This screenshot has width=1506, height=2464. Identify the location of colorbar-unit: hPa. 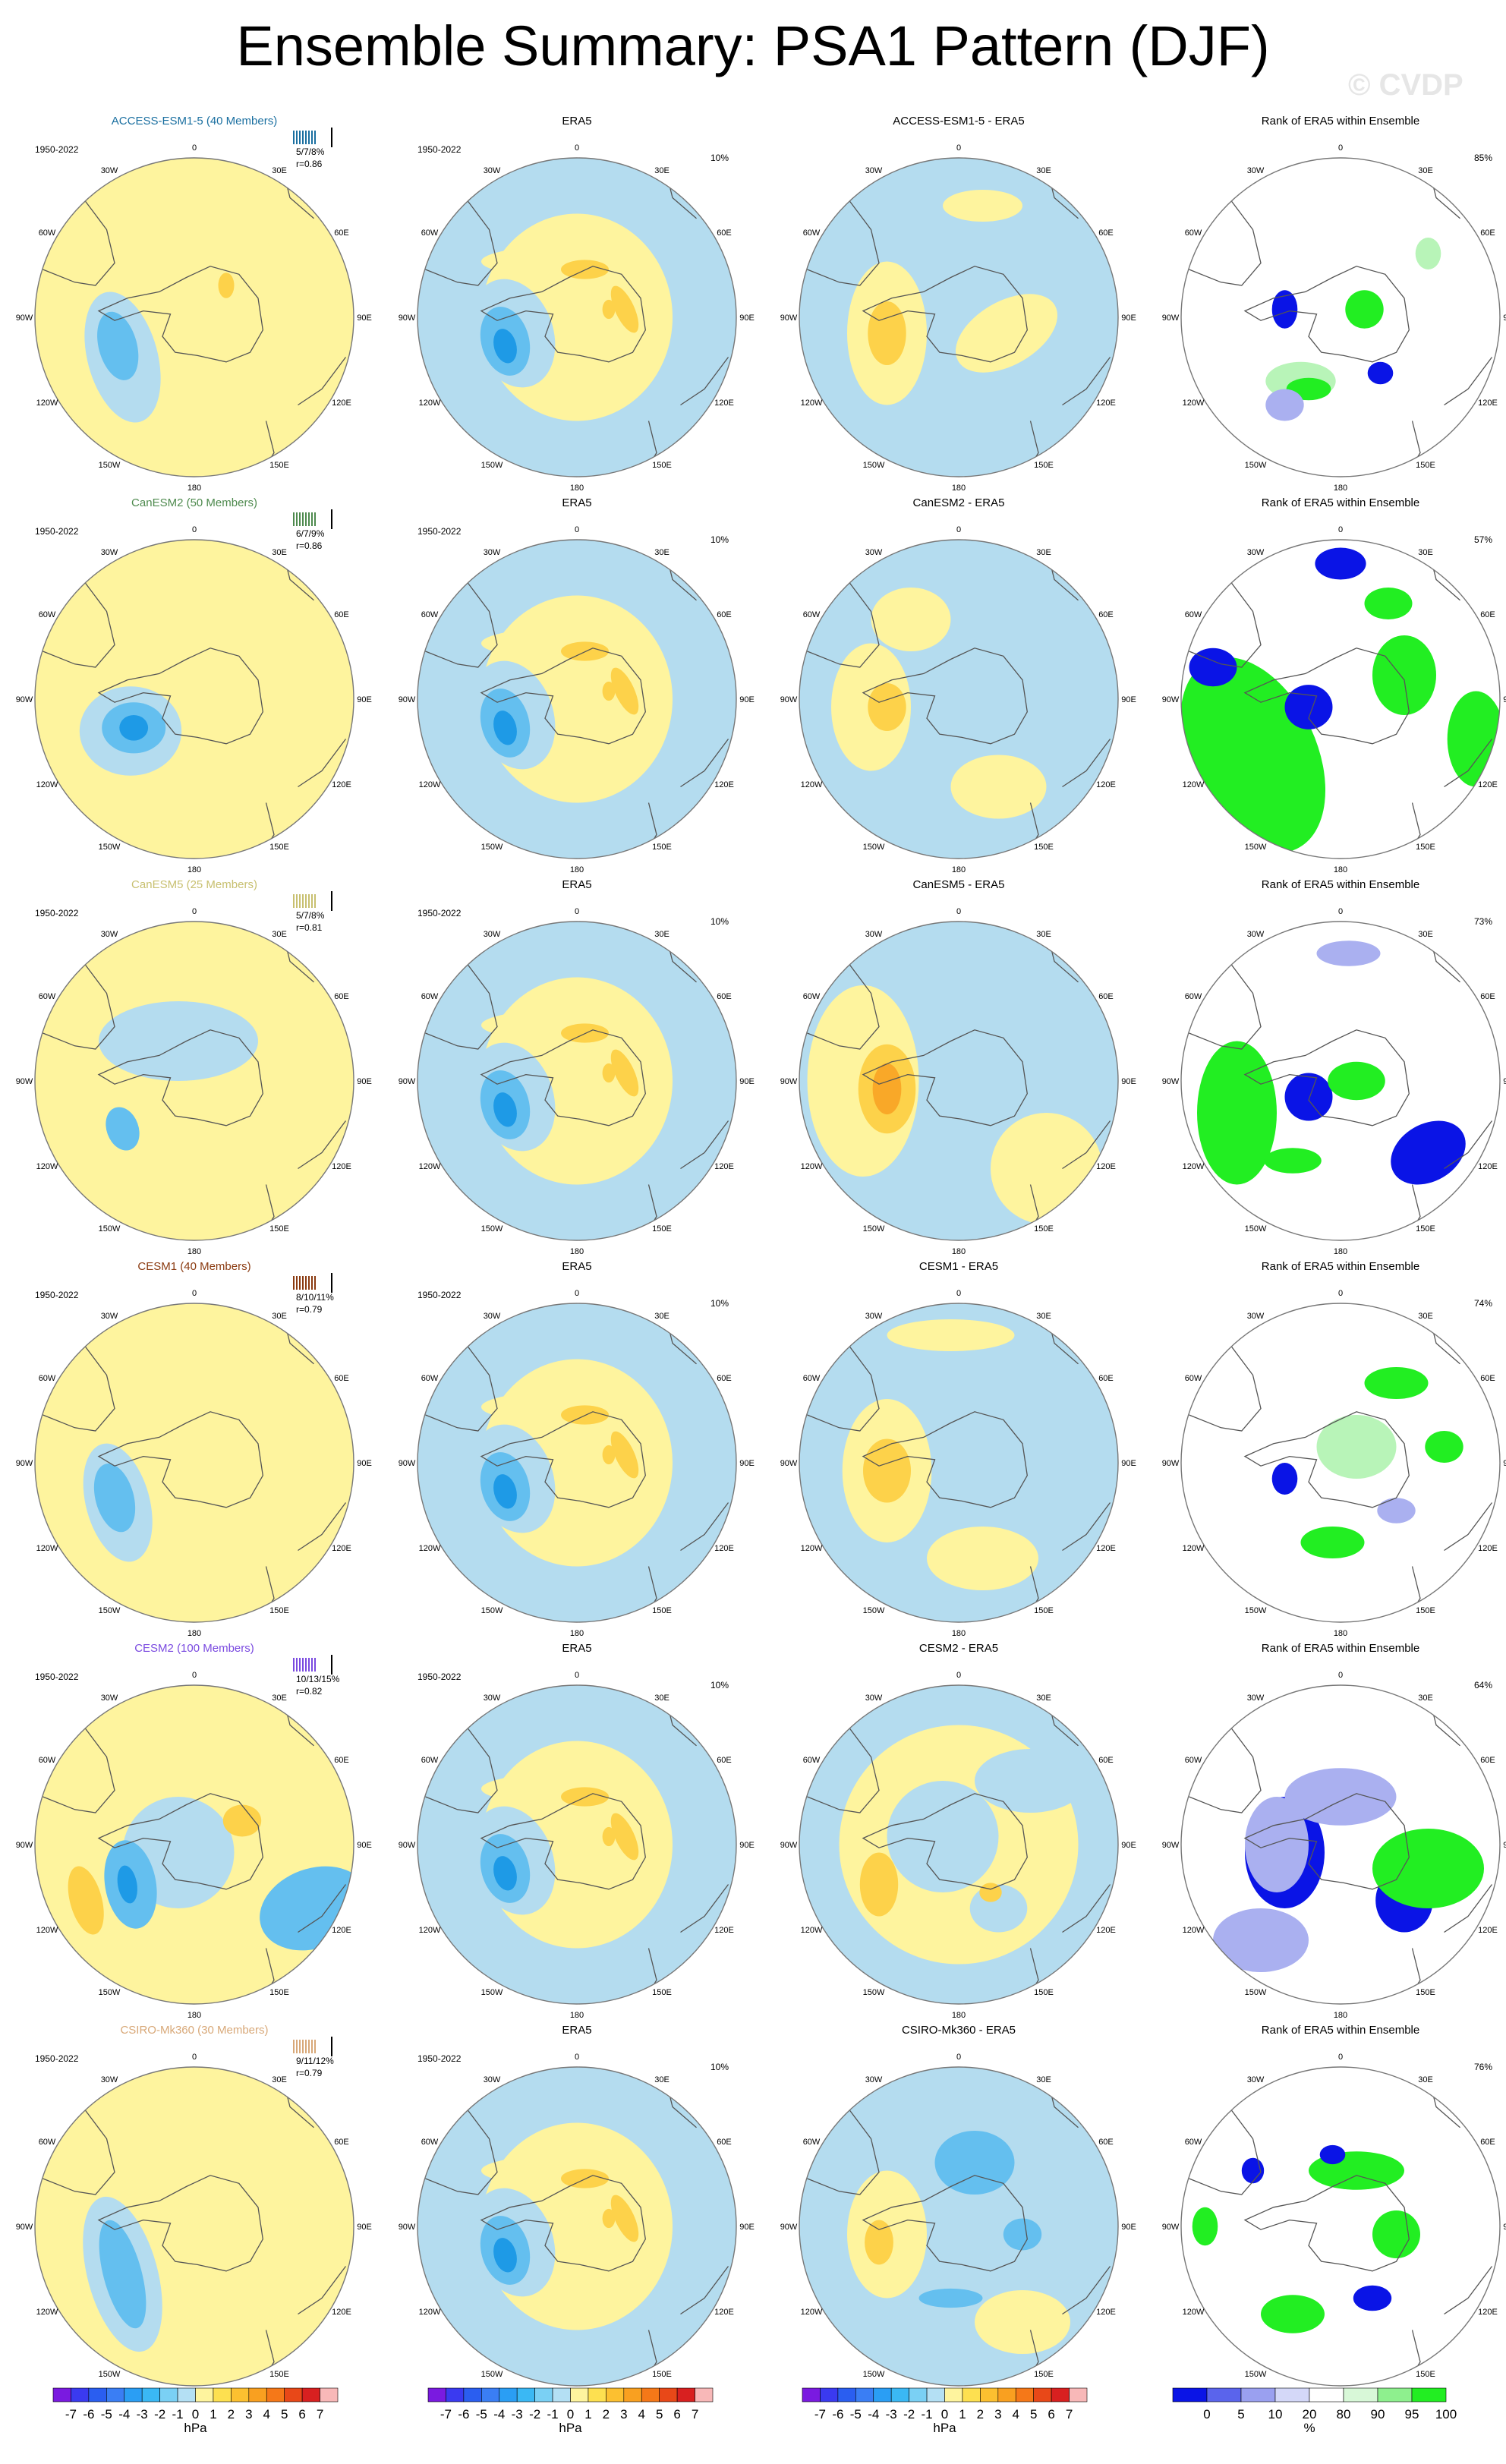
(570, 2428).